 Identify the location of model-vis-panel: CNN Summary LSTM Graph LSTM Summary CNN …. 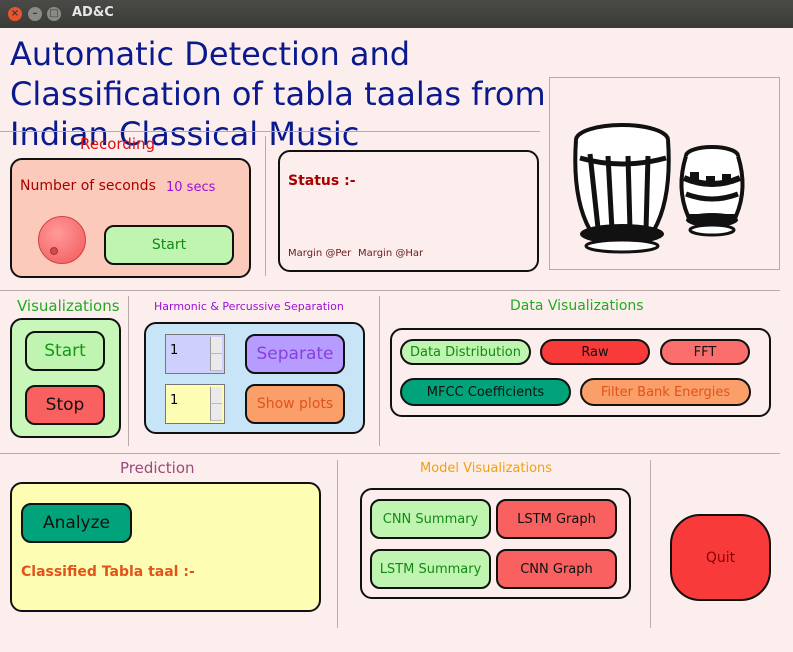
(495, 543).